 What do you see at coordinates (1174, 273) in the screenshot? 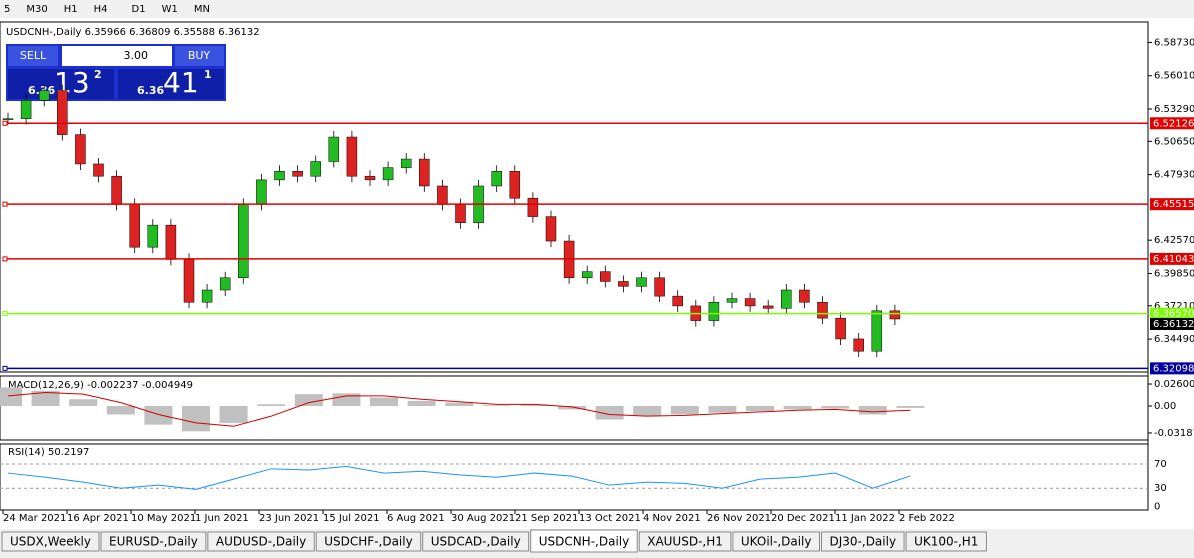
I see `y-tick-label: 6.39850` at bounding box center [1174, 273].